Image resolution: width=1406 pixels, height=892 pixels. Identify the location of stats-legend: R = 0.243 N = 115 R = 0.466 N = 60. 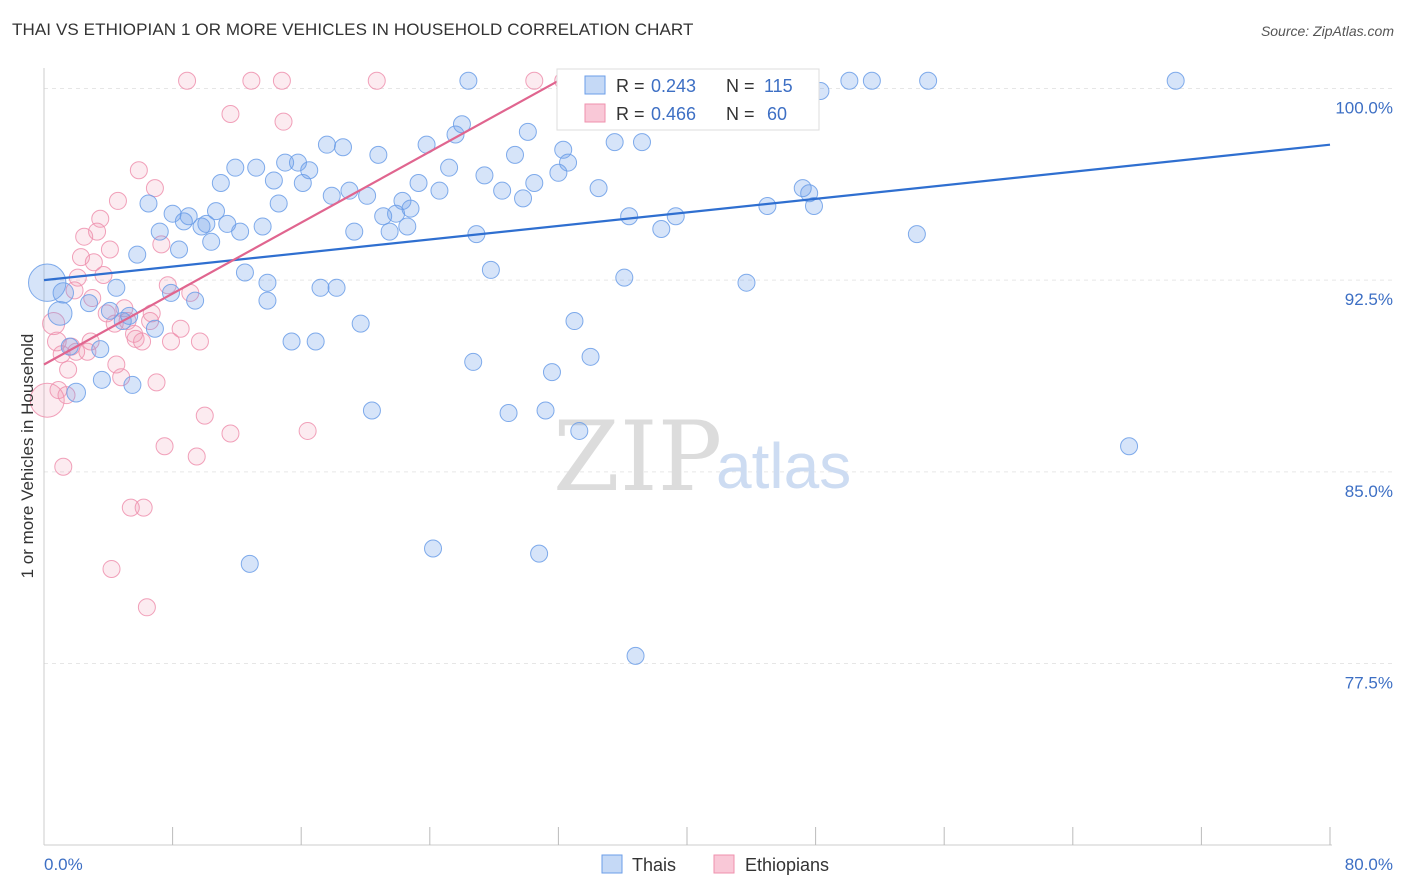
(688, 99).